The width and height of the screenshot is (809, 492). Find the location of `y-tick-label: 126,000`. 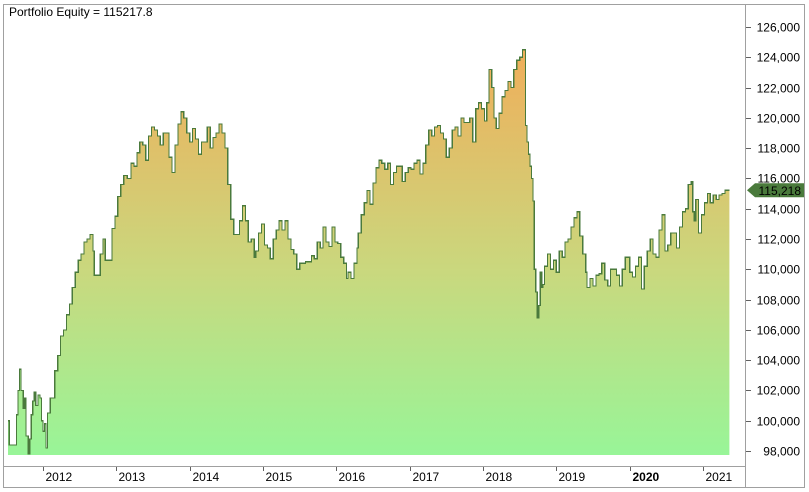

y-tick-label: 126,000 is located at coordinates (779, 28).